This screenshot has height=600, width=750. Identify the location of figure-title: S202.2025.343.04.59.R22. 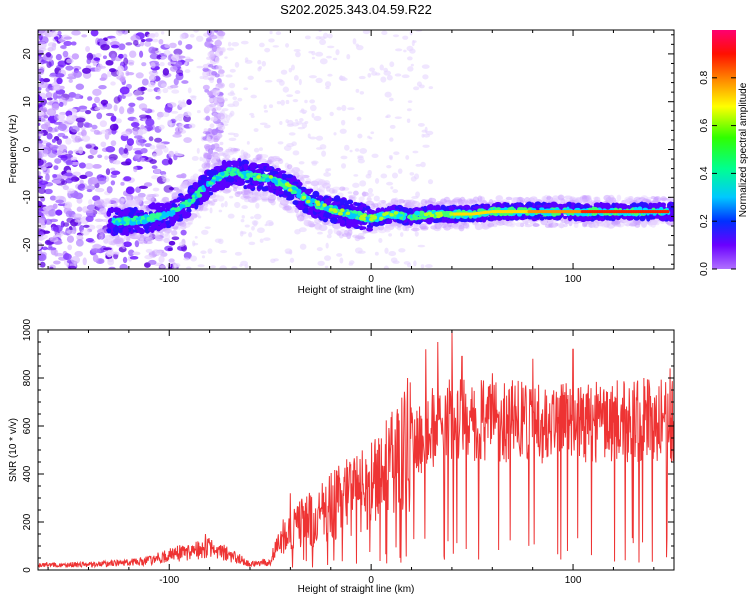
(356, 9).